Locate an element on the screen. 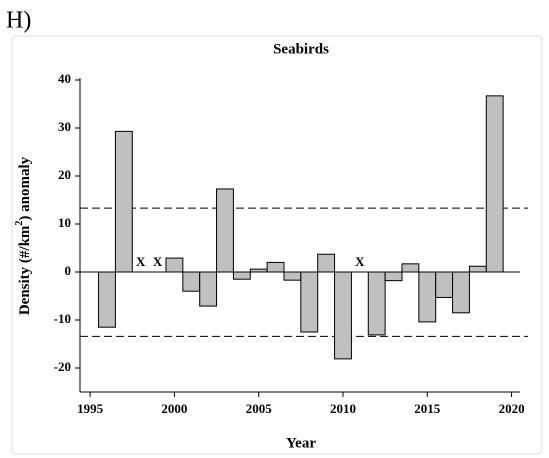 This screenshot has height=458, width=549. chart-title: Seabirds is located at coordinates (301, 49).